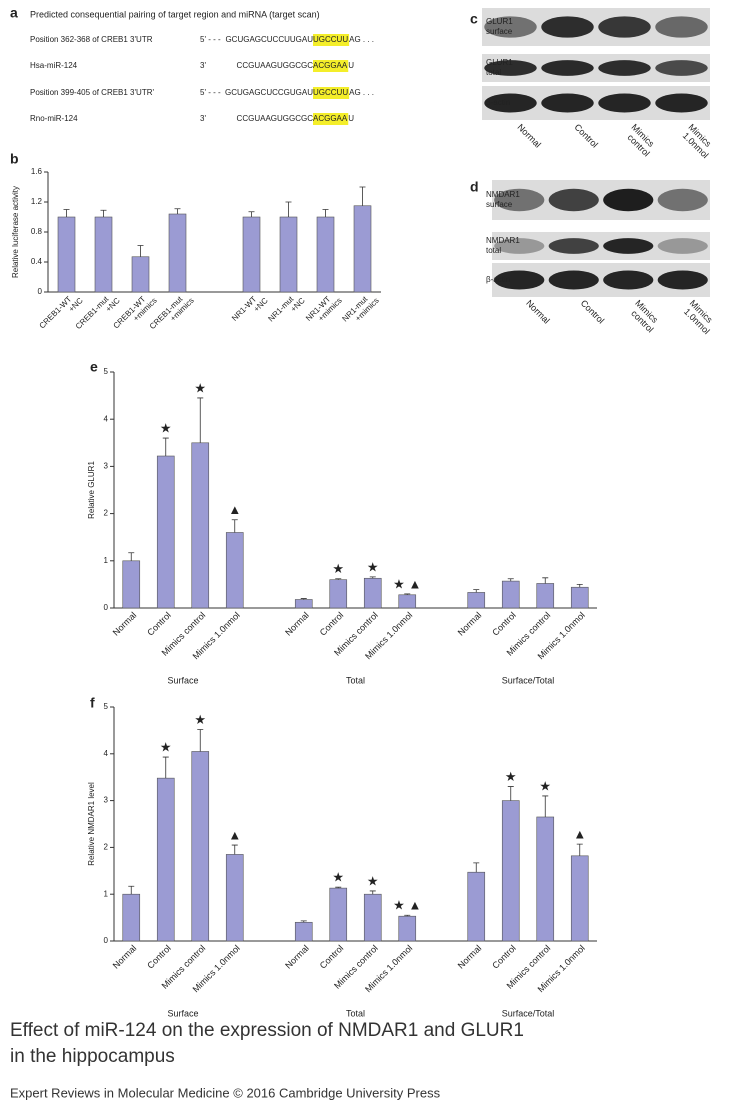  What do you see at coordinates (182, 680) in the screenshot?
I see `group-label: Surface` at bounding box center [182, 680].